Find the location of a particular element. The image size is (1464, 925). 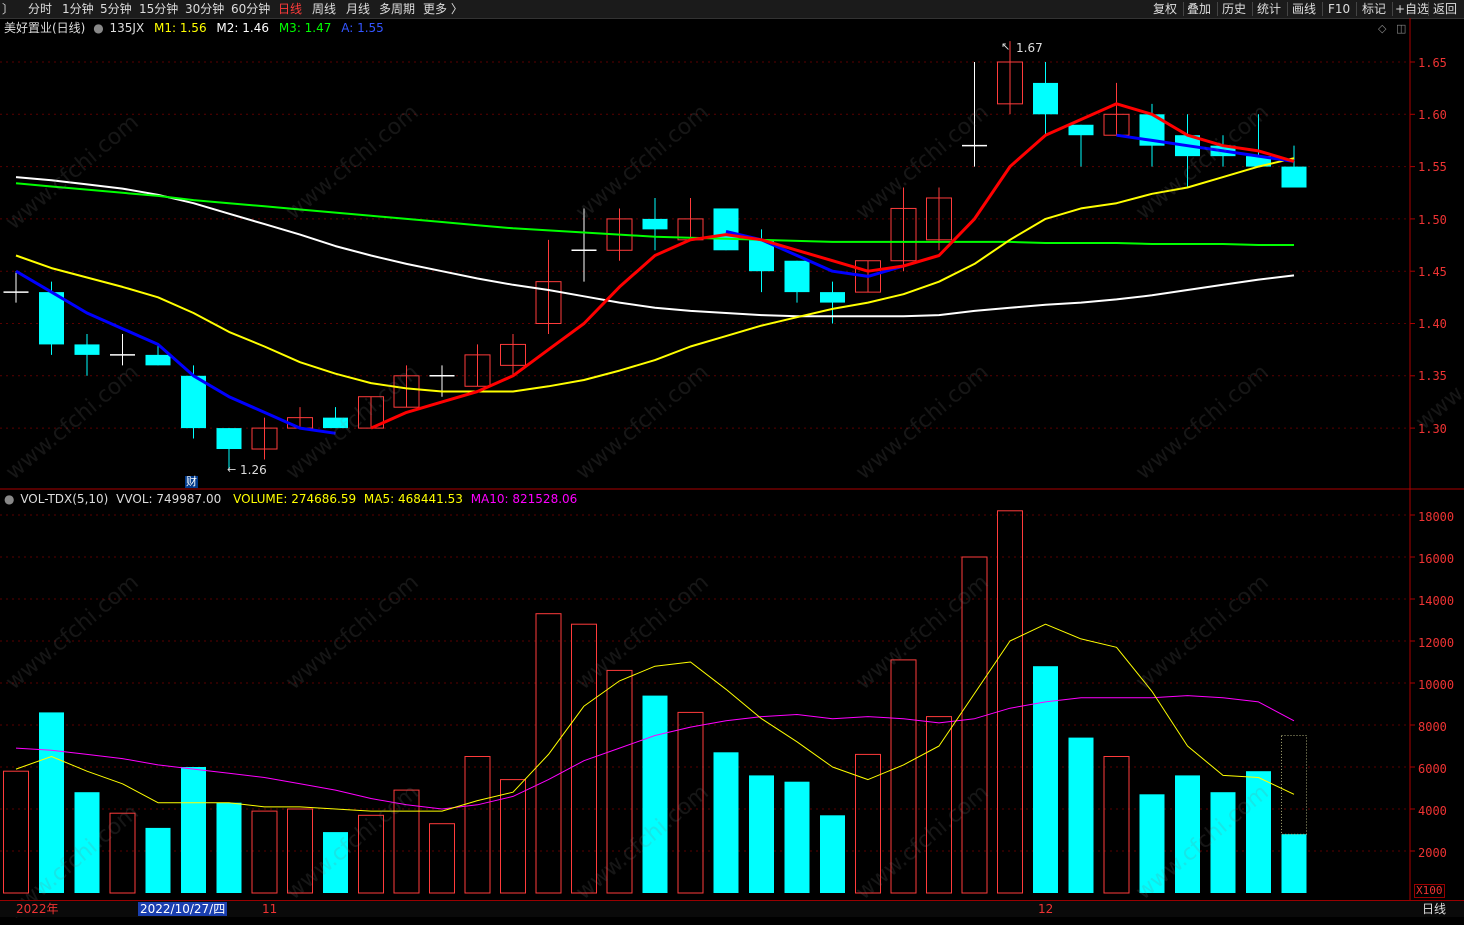

vol-ma10-line is located at coordinates (655, 752).